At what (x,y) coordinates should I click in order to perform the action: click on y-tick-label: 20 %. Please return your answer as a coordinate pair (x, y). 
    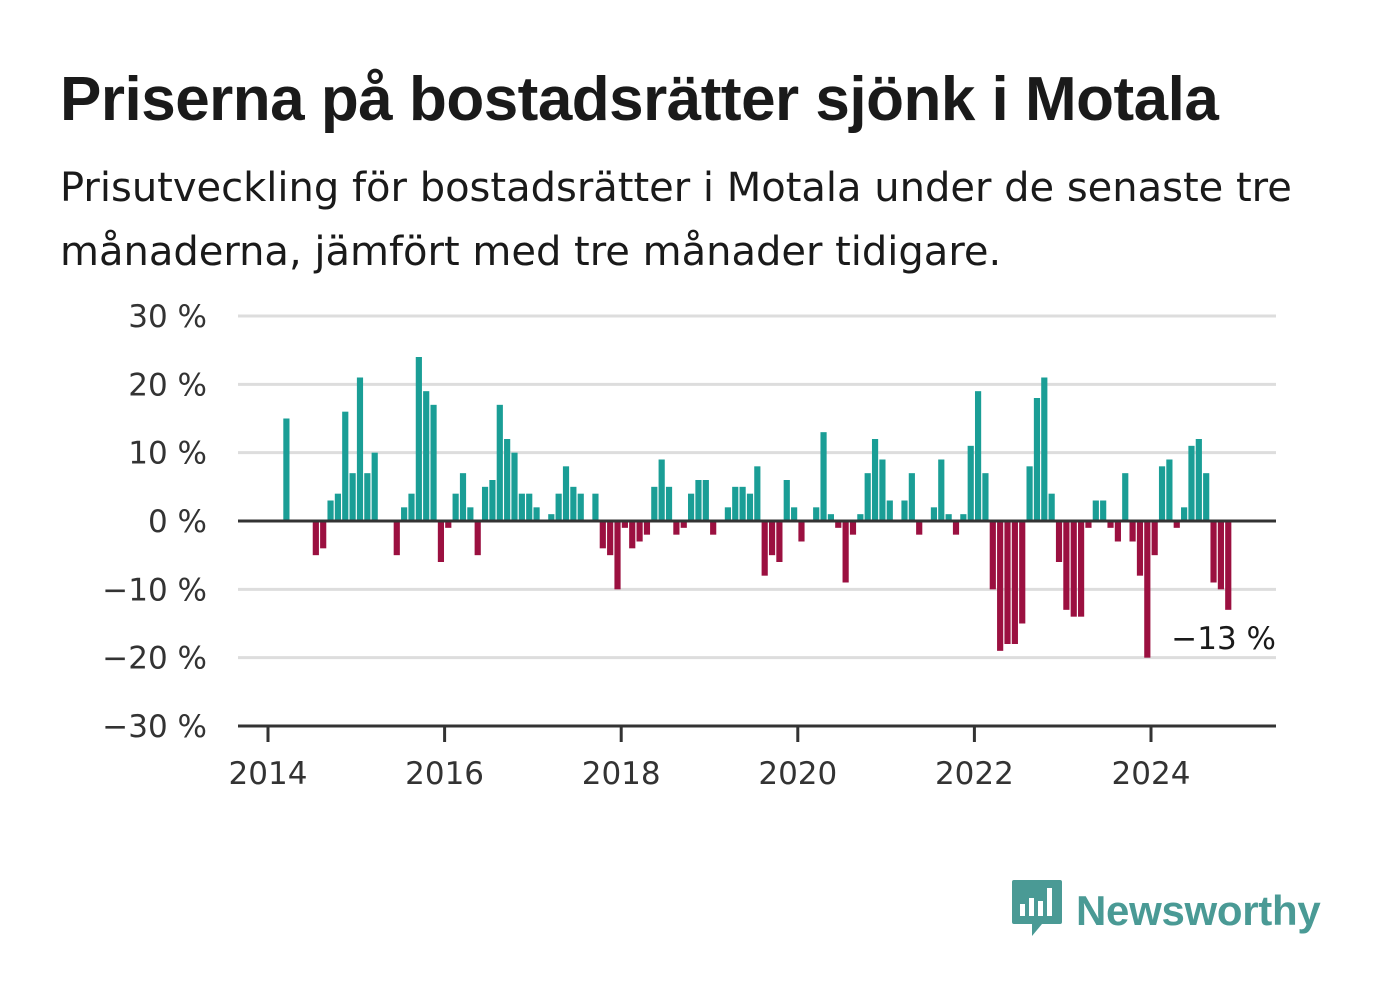
    Looking at the image, I should click on (167, 385).